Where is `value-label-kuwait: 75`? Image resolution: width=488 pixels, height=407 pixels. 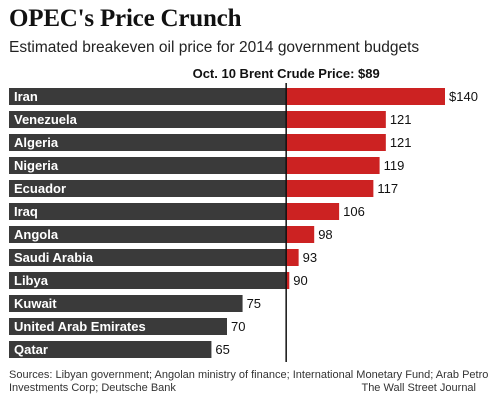
value-label-kuwait: 75 is located at coordinates (254, 303).